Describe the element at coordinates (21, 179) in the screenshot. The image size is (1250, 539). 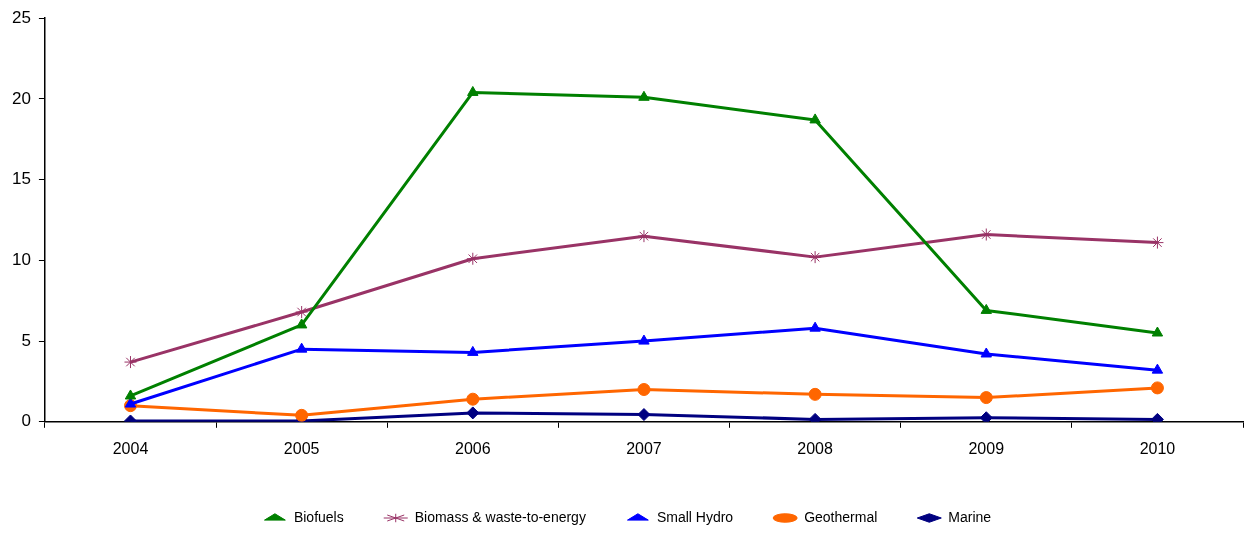
I see `y-tick-label: 15` at that location.